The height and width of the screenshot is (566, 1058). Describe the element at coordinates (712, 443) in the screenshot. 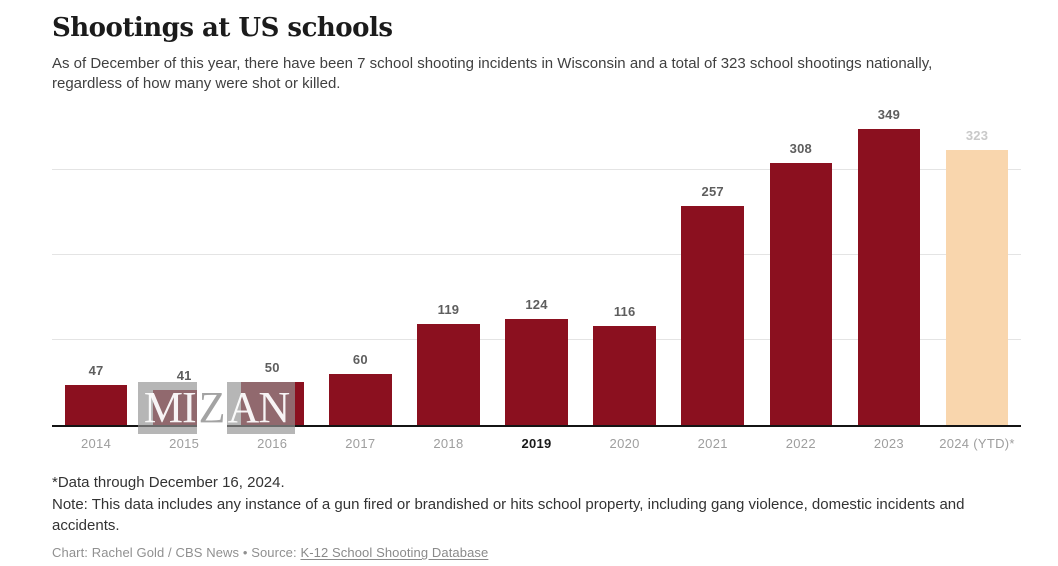

I see `x-axis-label: 2021` at that location.